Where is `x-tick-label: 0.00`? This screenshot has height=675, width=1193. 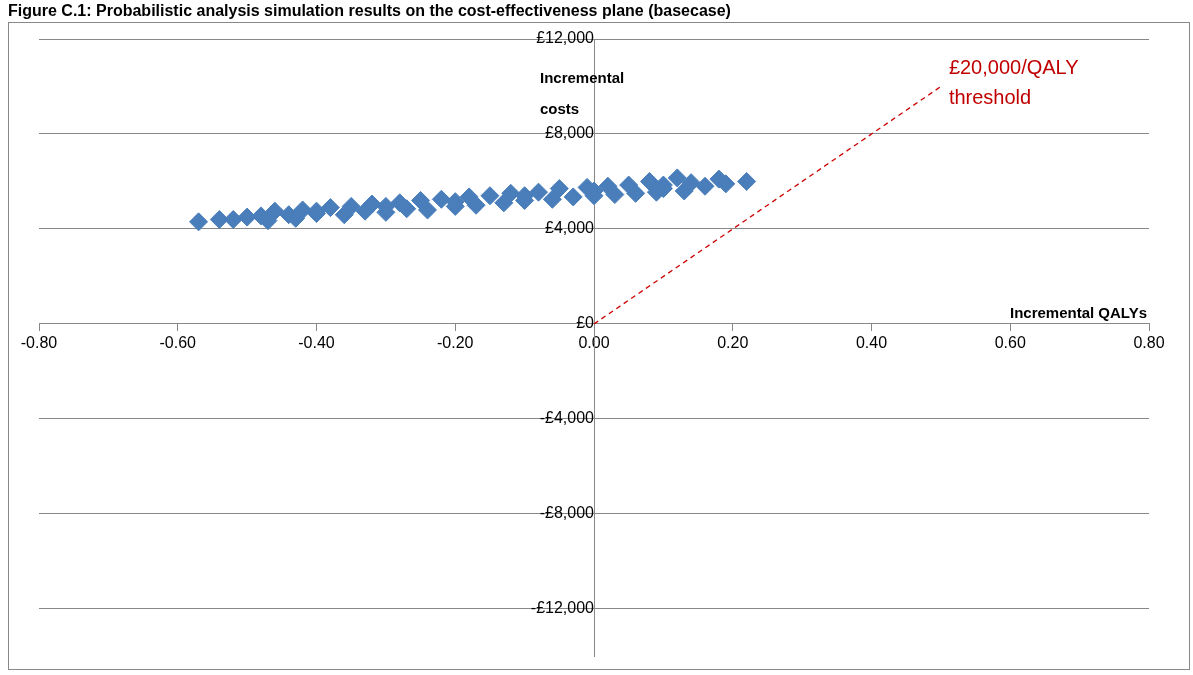
x-tick-label: 0.00 is located at coordinates (594, 342).